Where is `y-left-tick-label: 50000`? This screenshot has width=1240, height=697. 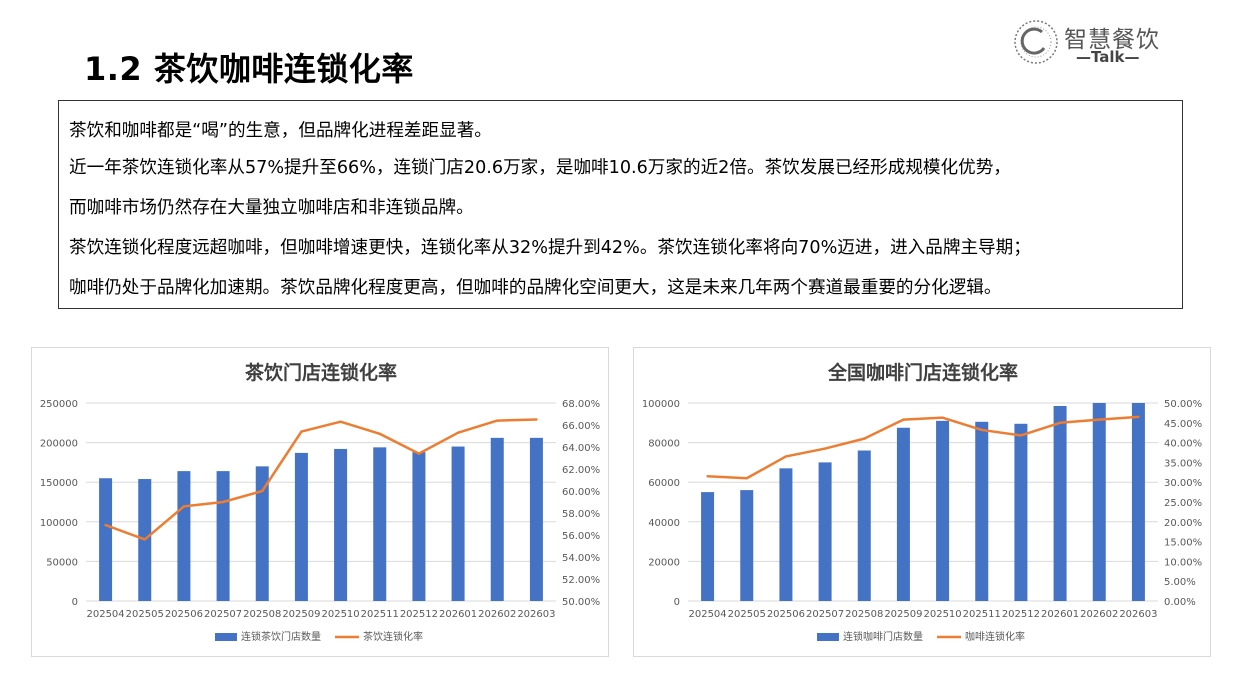 y-left-tick-label: 50000 is located at coordinates (62, 562).